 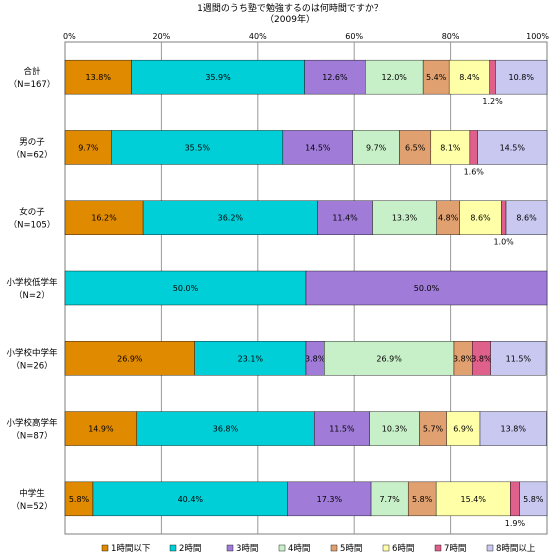 I want to click on category-label: 小学校中学年, so click(x=32, y=352).